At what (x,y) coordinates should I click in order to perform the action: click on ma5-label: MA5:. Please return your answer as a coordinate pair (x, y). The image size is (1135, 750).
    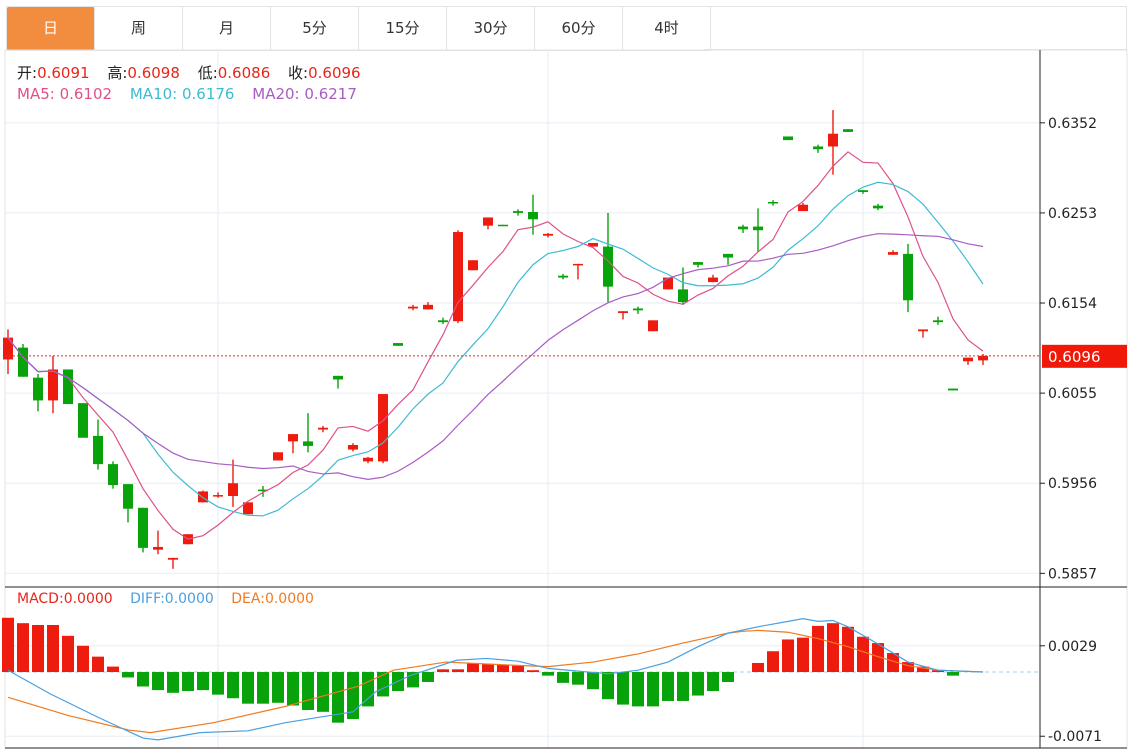
    Looking at the image, I should click on (38, 94).